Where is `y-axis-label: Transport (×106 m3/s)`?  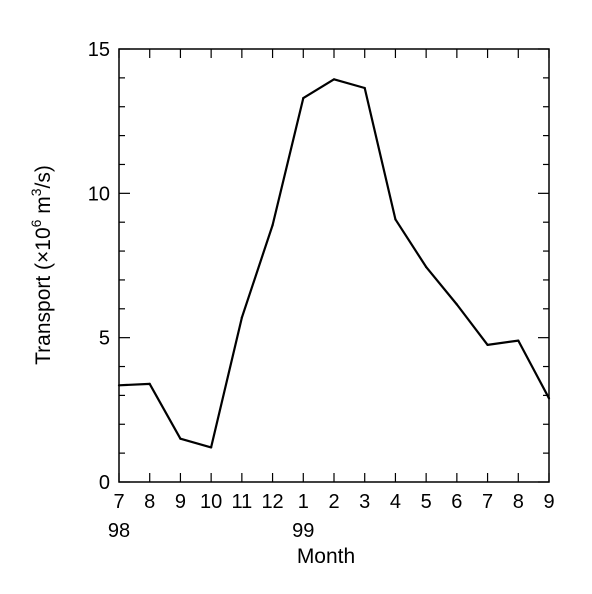 y-axis-label: Transport (×106 m3/s) is located at coordinates (41, 265).